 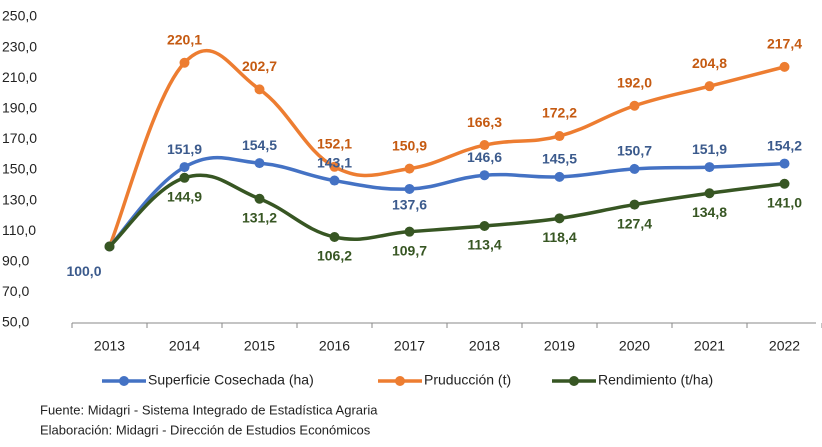 What do you see at coordinates (19, 77) in the screenshot?
I see `y-tick-label: 210,0` at bounding box center [19, 77].